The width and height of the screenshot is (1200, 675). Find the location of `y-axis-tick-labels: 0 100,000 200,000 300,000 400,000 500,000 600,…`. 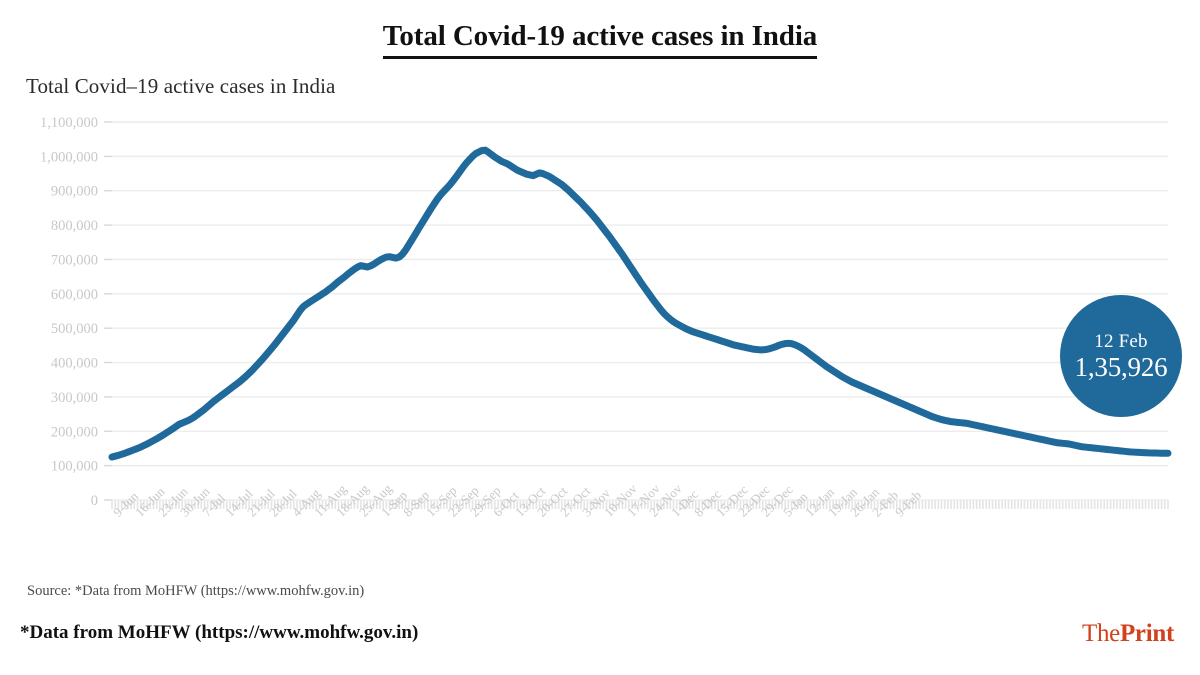

y-axis-tick-labels: 0 100,000 200,000 300,000 400,000 500,000 600,… is located at coordinates (69, 312).